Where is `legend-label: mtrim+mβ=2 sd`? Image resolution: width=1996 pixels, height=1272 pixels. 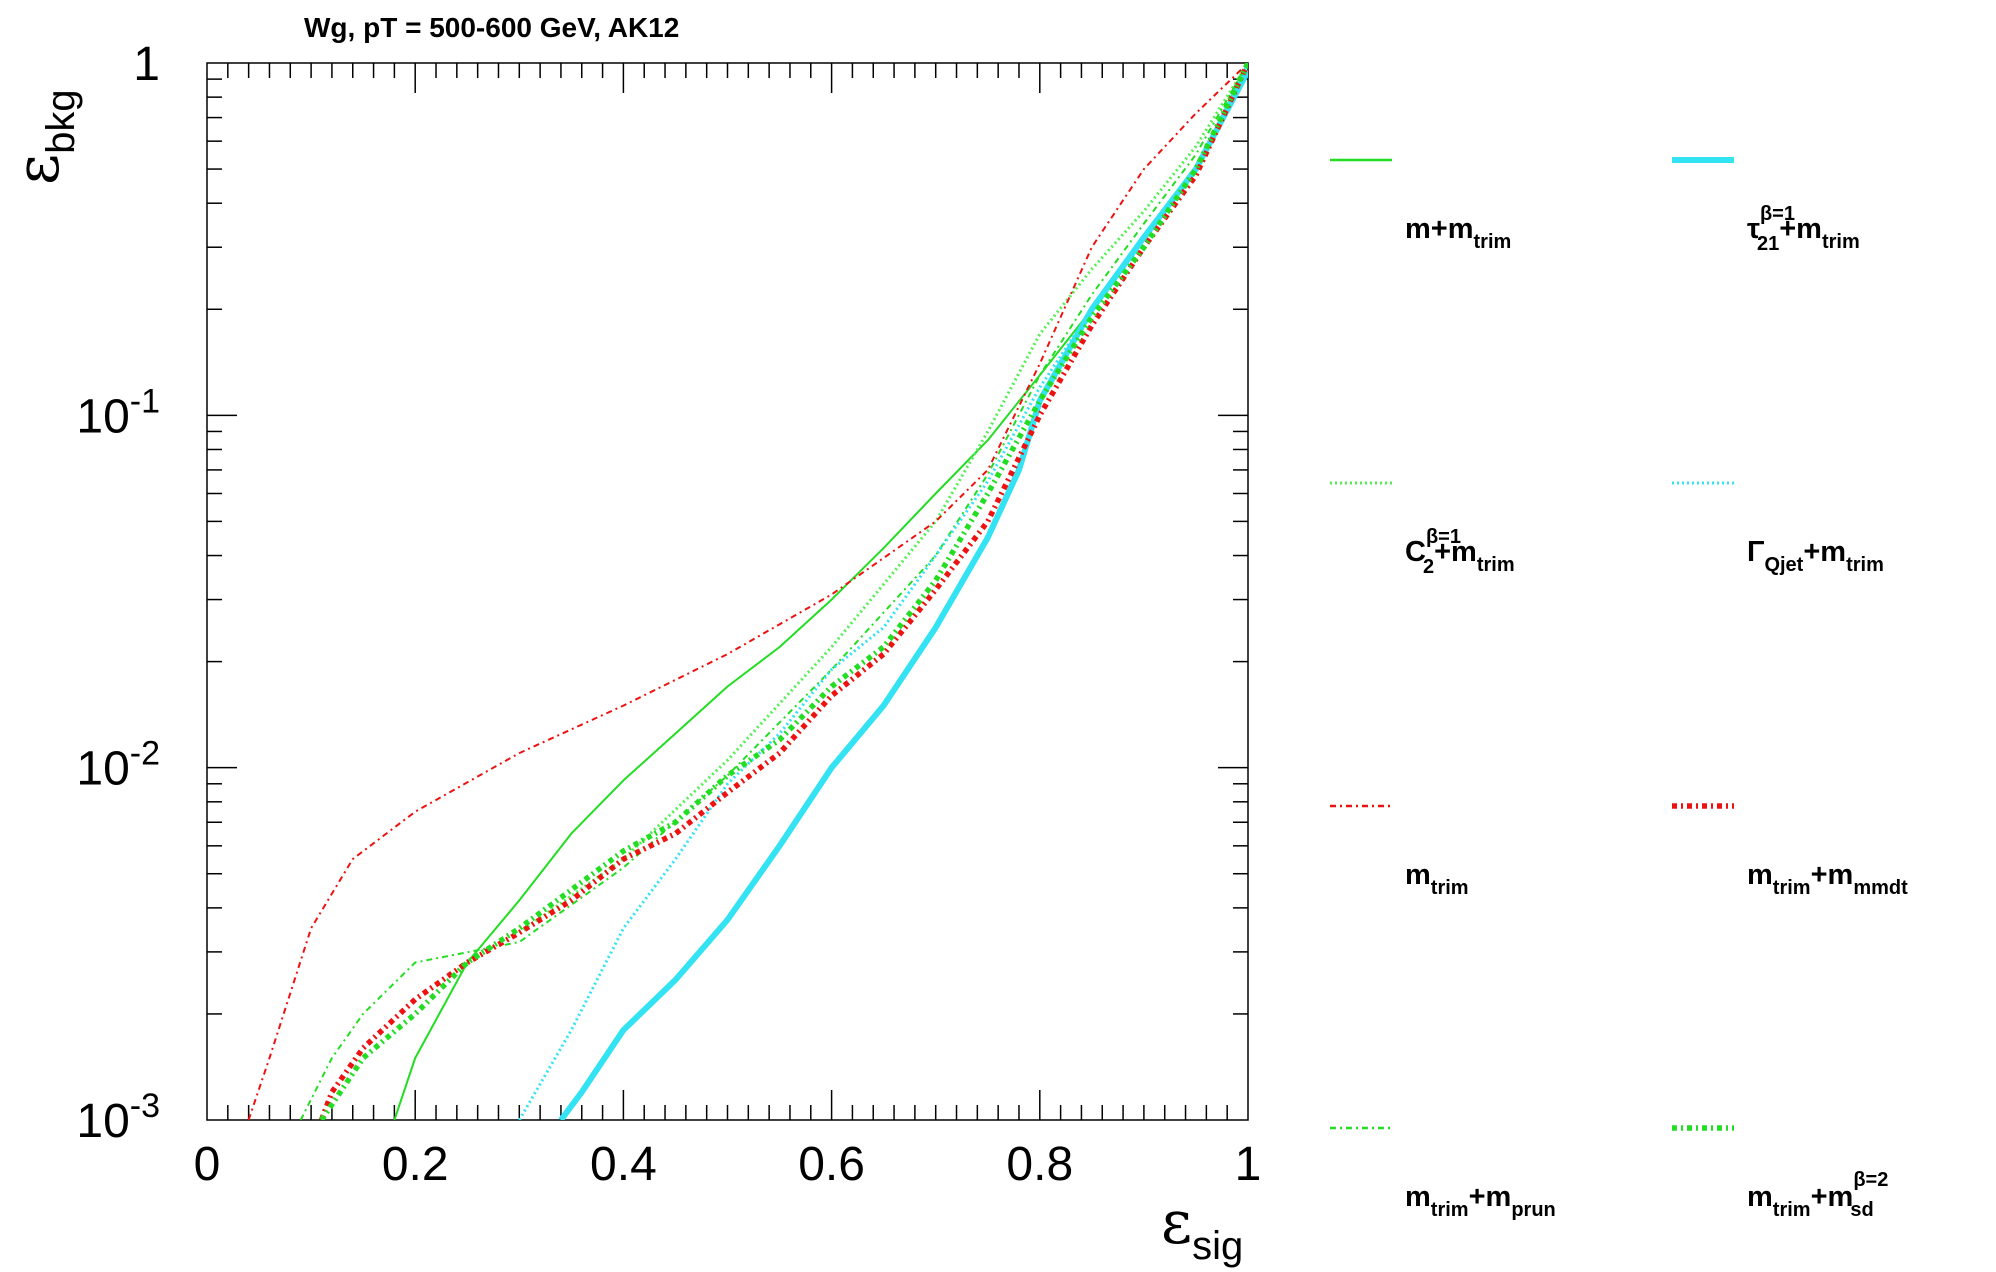
legend-label: mtrim+mβ=2 sd is located at coordinates (1817, 1195).